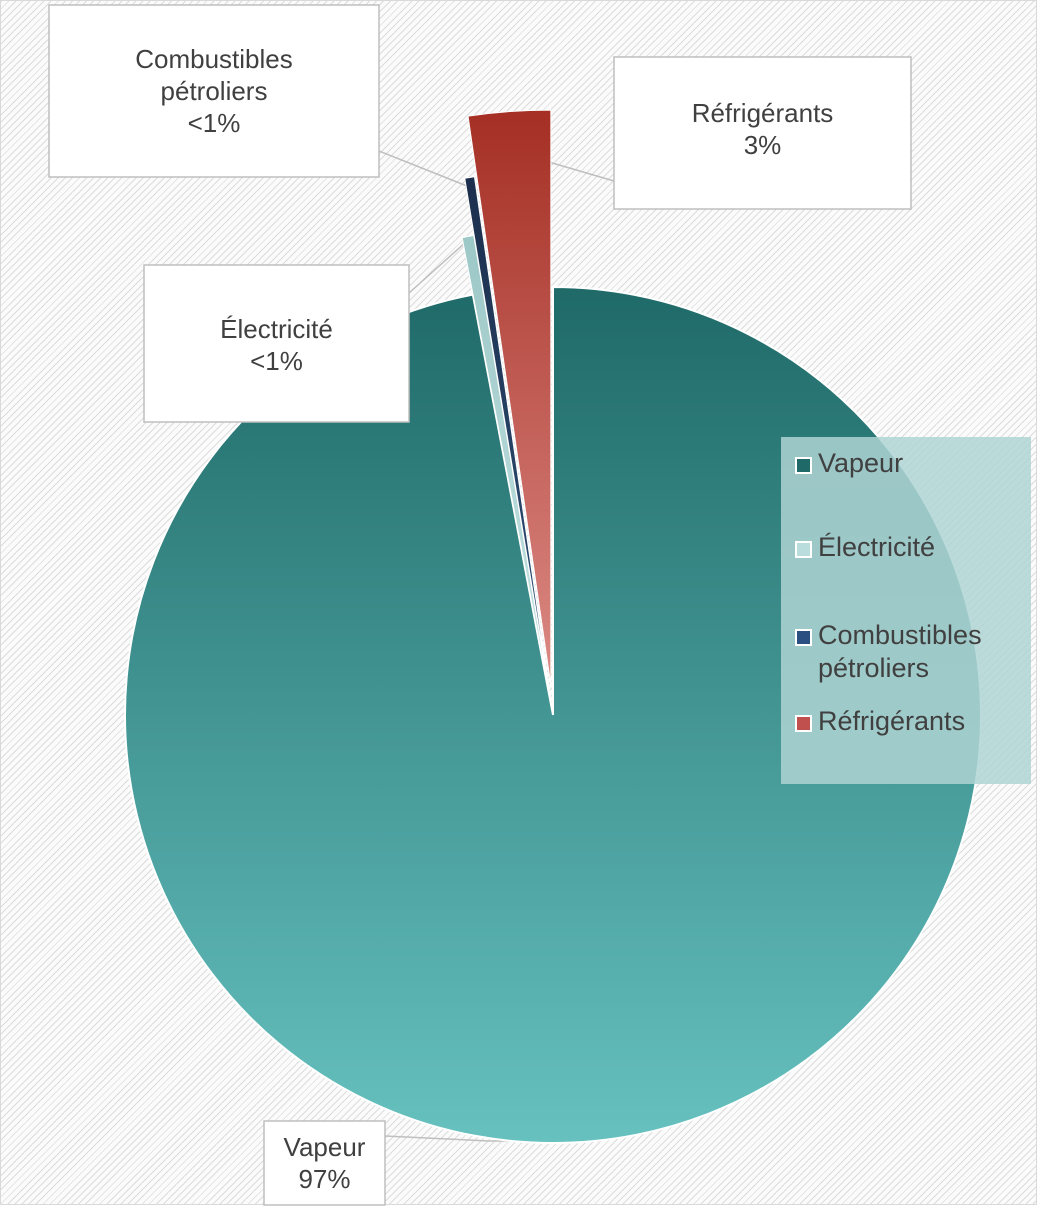 Image resolution: width=1037 pixels, height=1206 pixels. What do you see at coordinates (438, 267) in the screenshot?
I see `leader-line-electricite` at bounding box center [438, 267].